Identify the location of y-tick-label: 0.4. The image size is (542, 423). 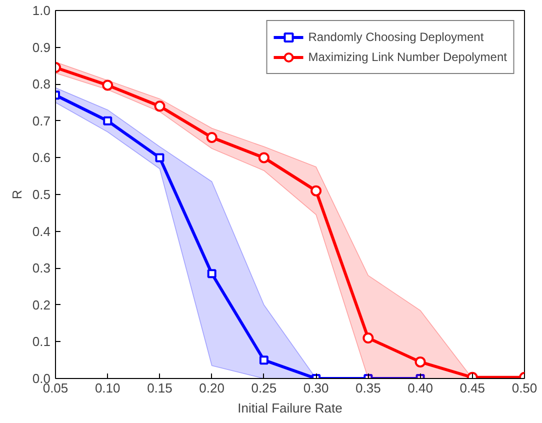
(41, 231).